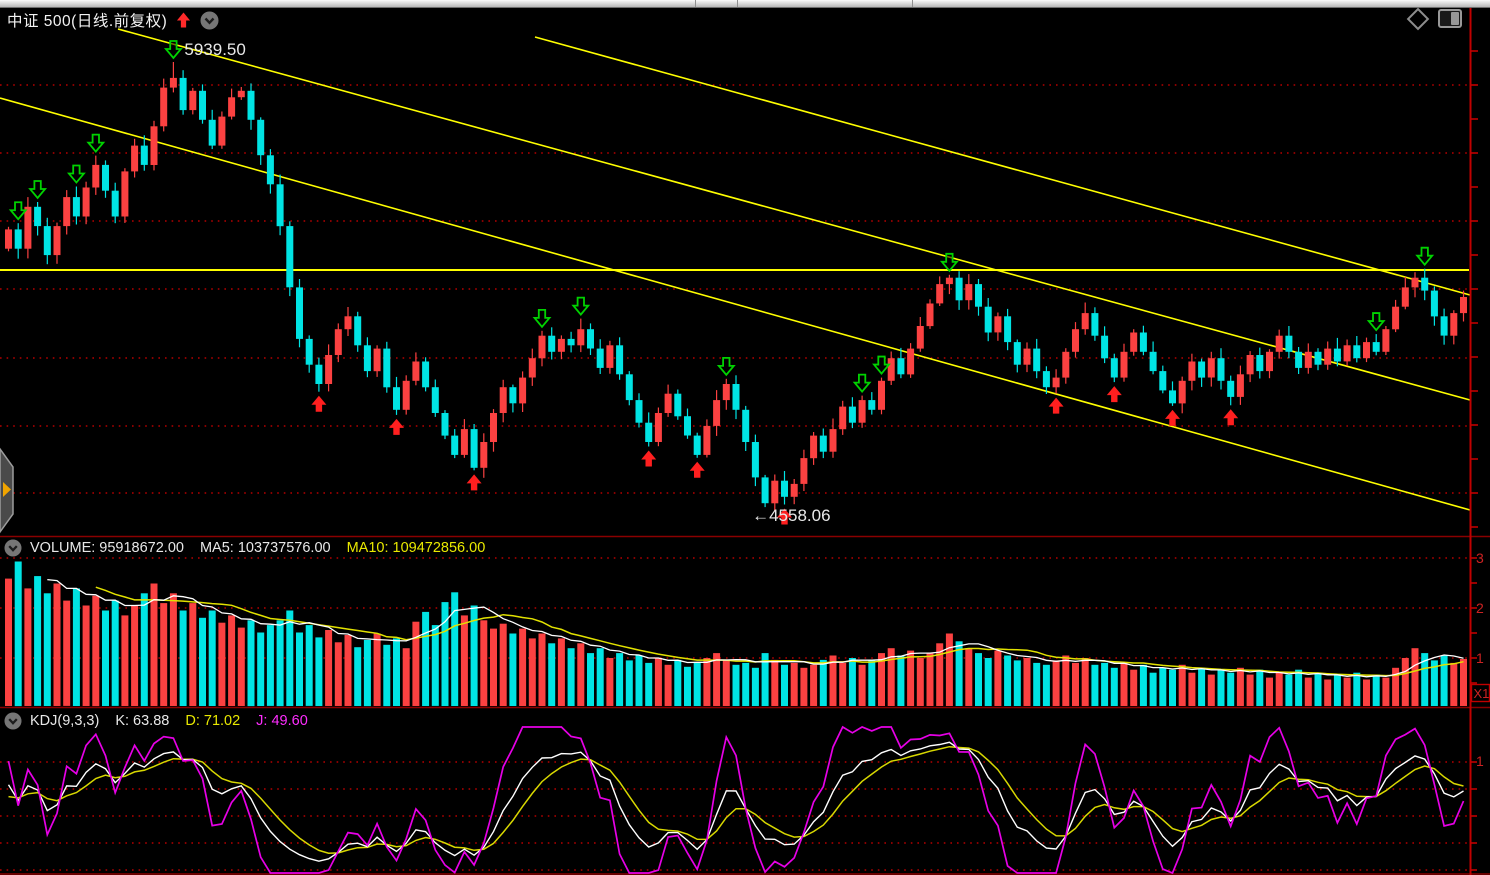  I want to click on k-value: 63.88, so click(151, 721).